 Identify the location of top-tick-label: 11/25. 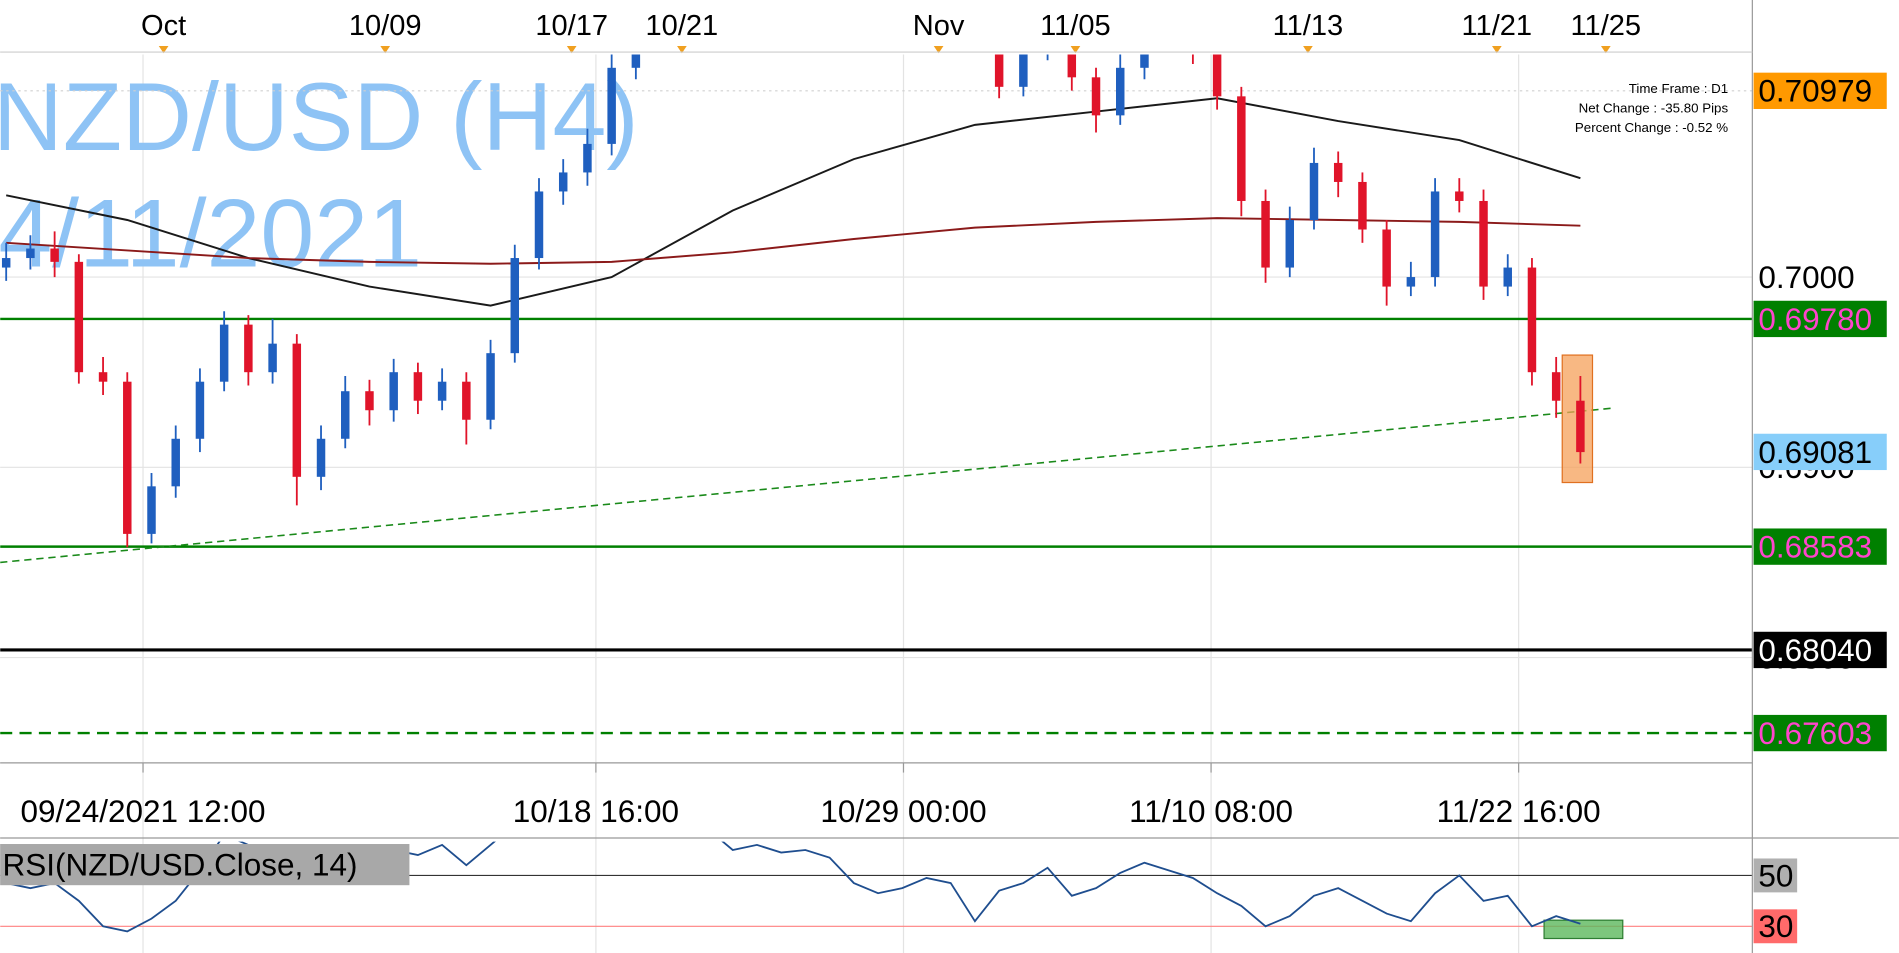
(1606, 26).